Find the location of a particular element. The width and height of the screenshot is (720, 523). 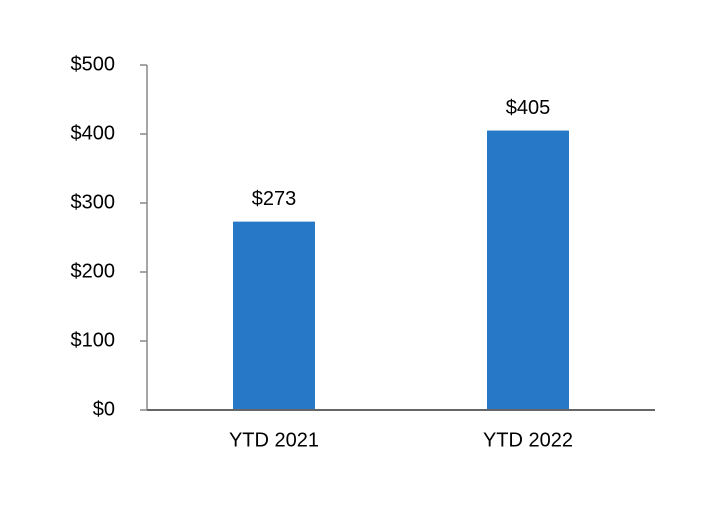

y-tick-label: $100 is located at coordinates (93, 340).